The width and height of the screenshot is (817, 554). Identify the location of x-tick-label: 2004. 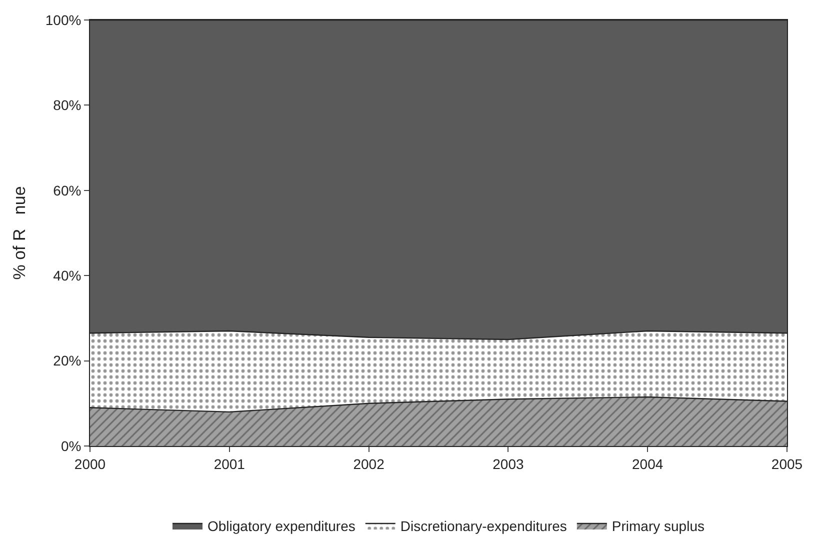
(648, 464).